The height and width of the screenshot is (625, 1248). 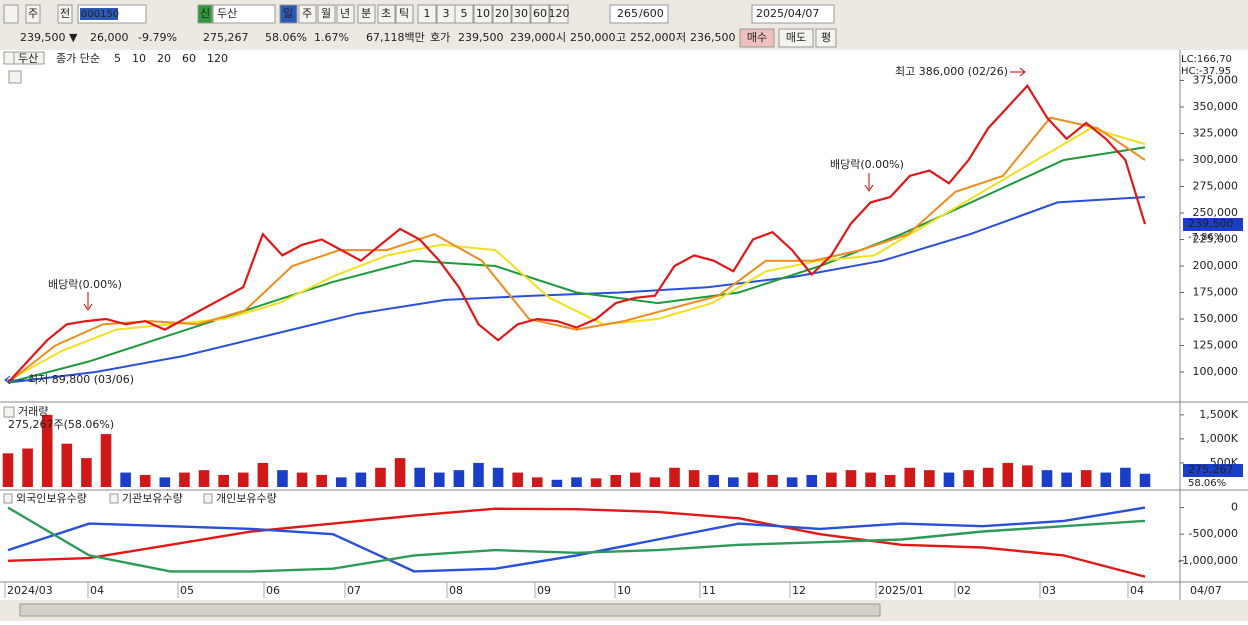 What do you see at coordinates (713, 37) in the screenshot?
I see `quote-field: 236,500` at bounding box center [713, 37].